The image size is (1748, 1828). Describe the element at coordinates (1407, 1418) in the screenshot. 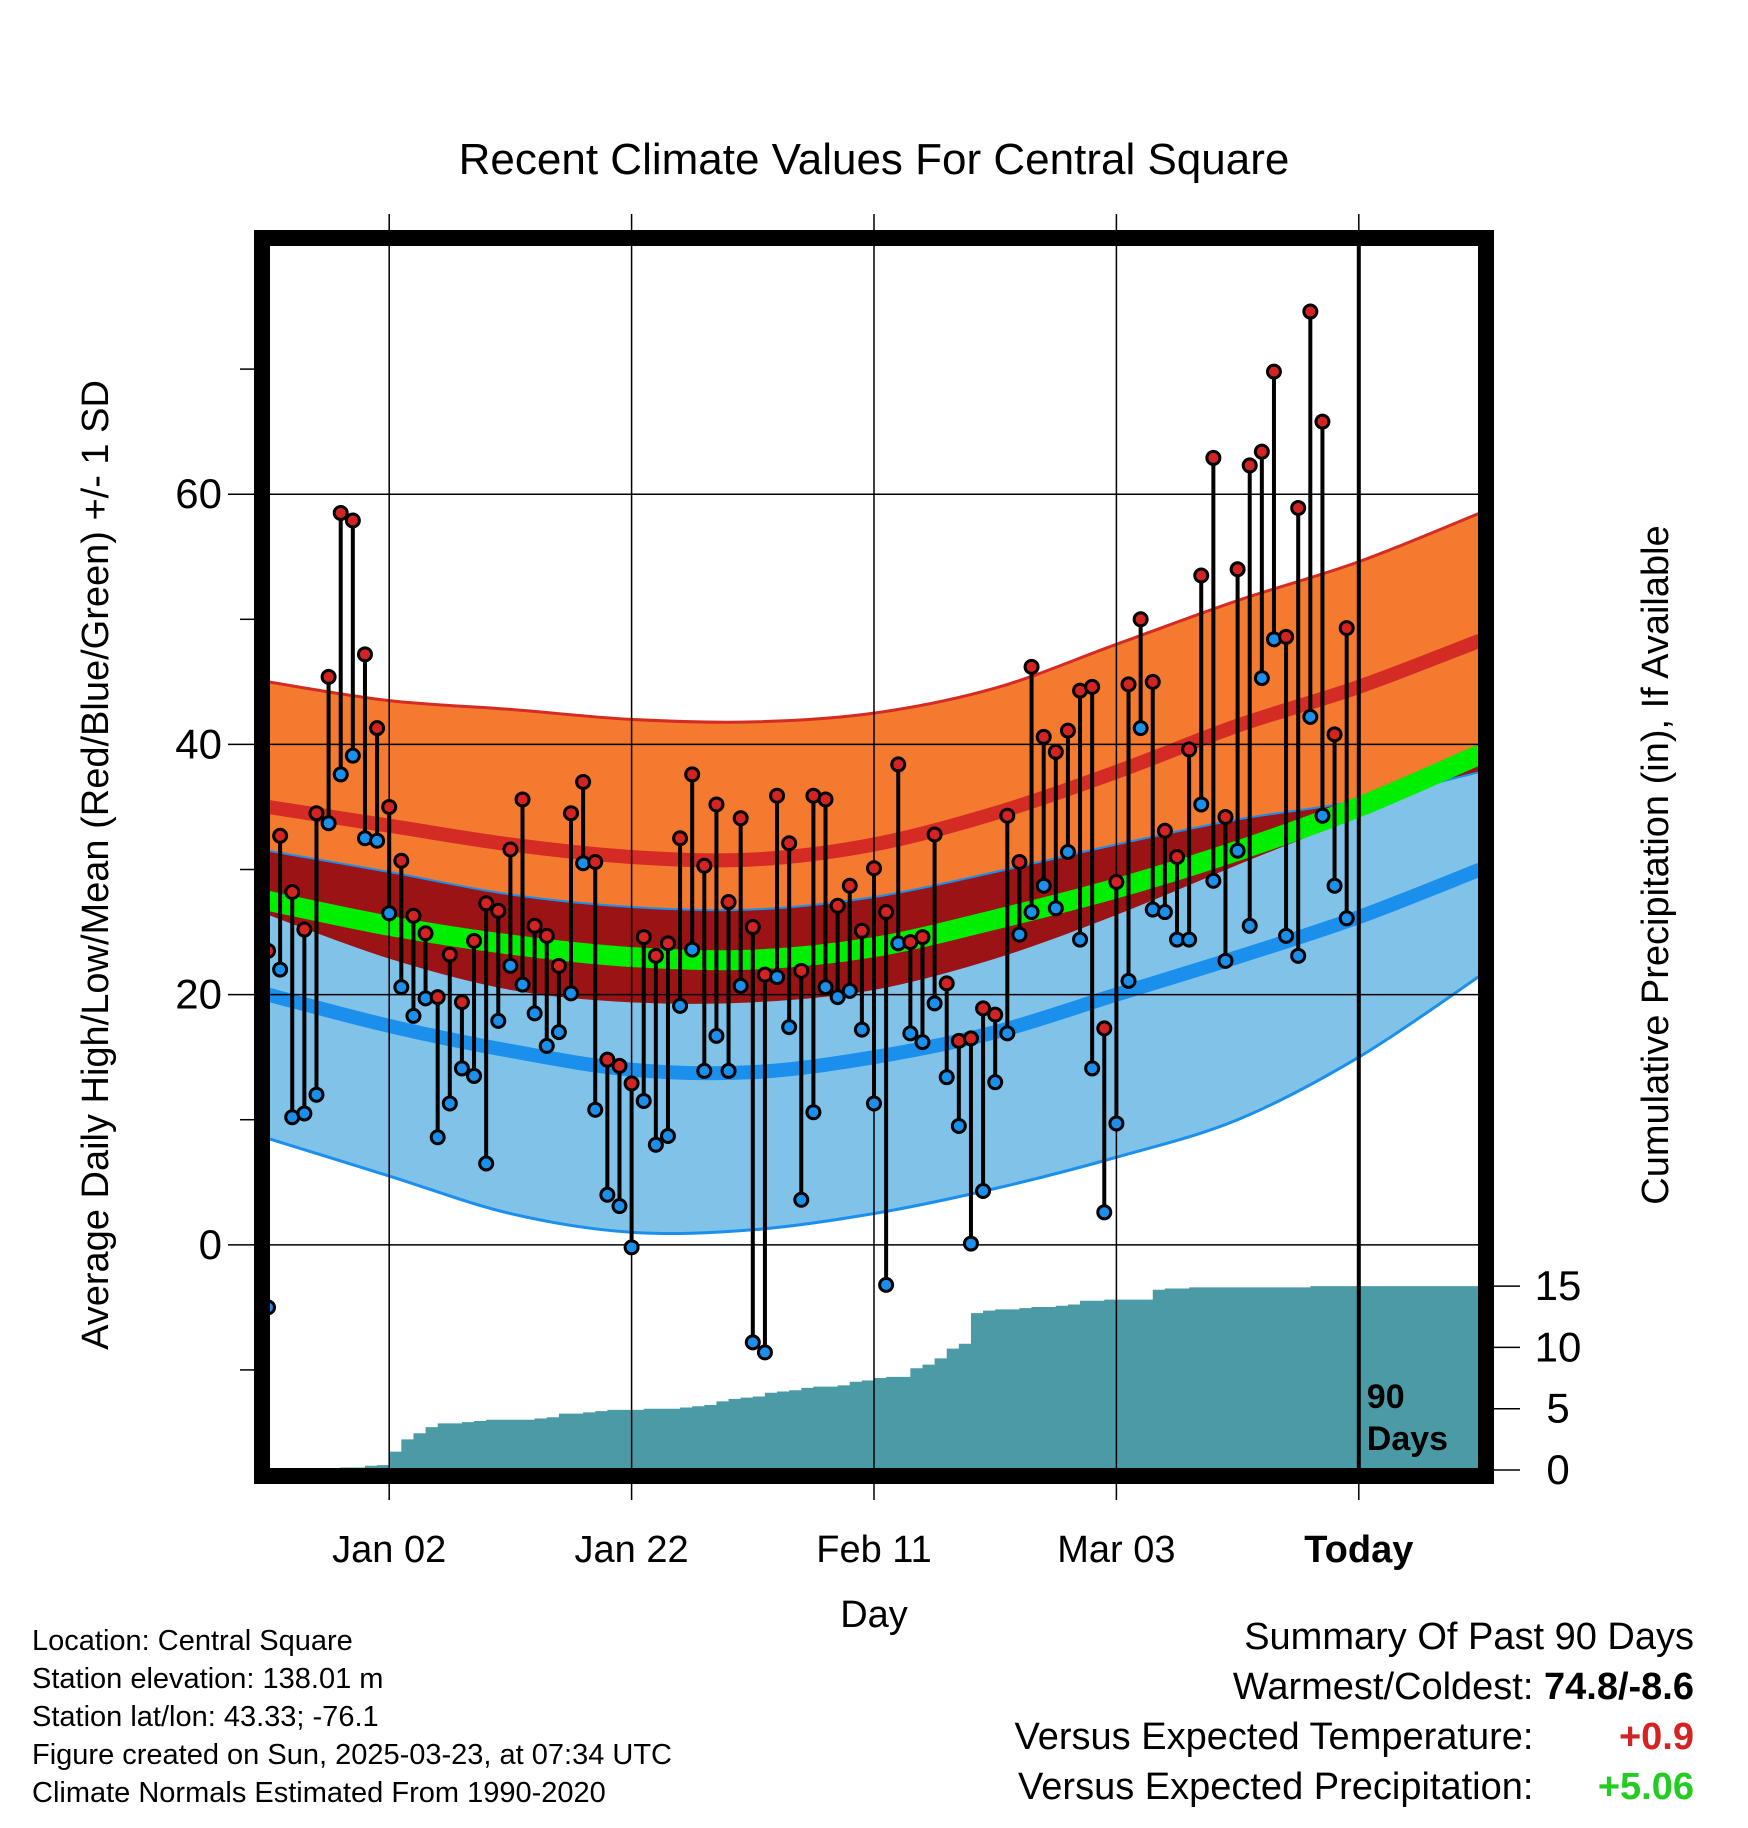

I see `today-marker-label: 90 Days` at that location.